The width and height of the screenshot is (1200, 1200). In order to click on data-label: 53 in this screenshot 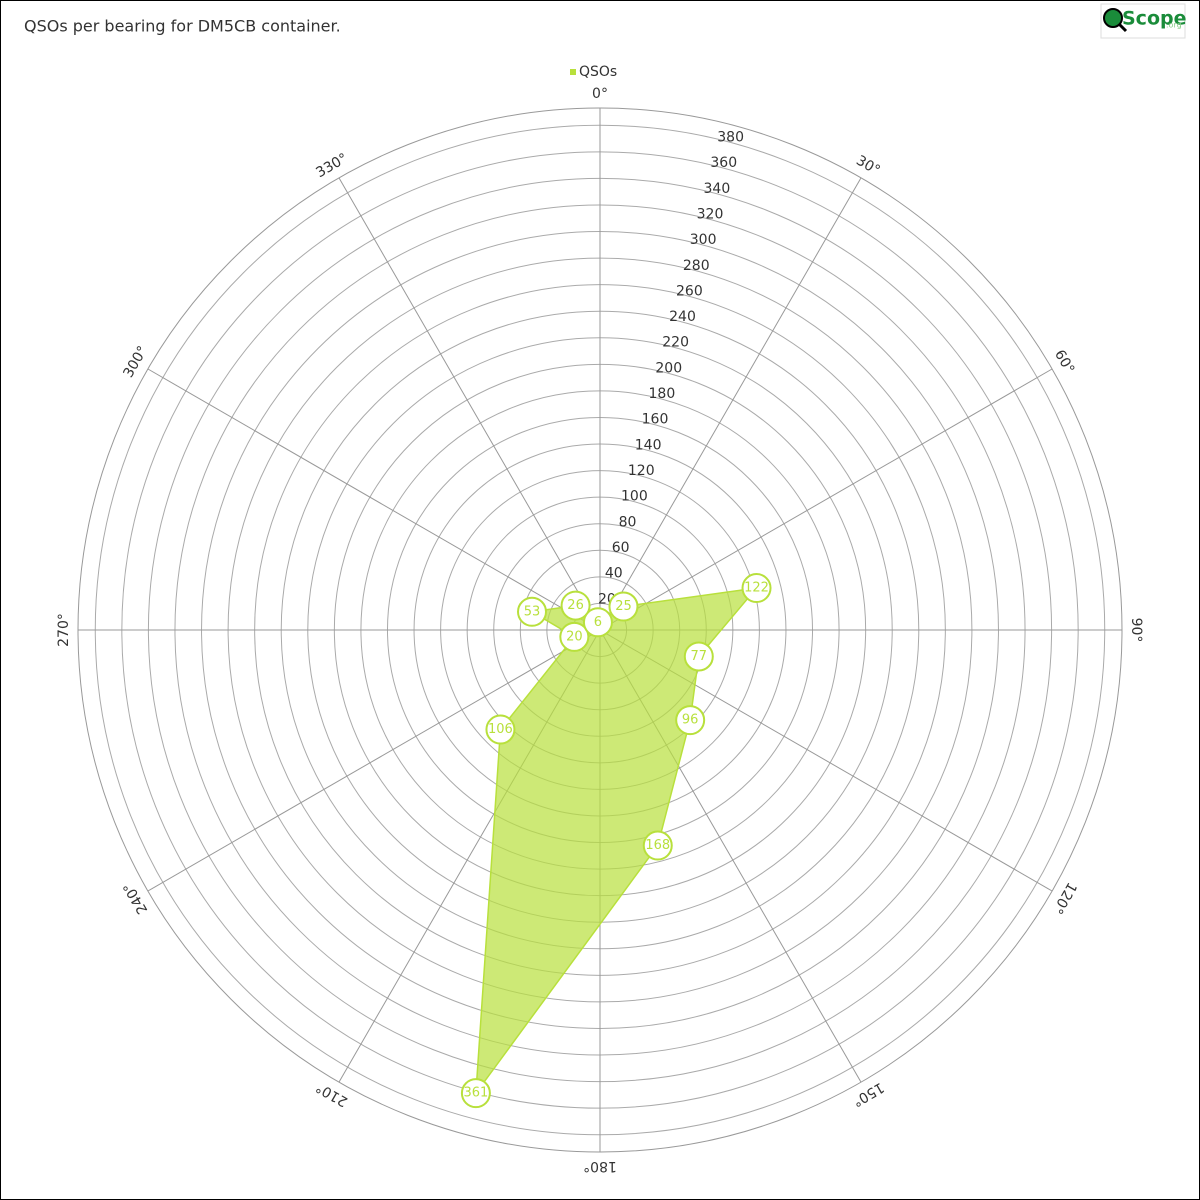, I will do `click(532, 611)`.